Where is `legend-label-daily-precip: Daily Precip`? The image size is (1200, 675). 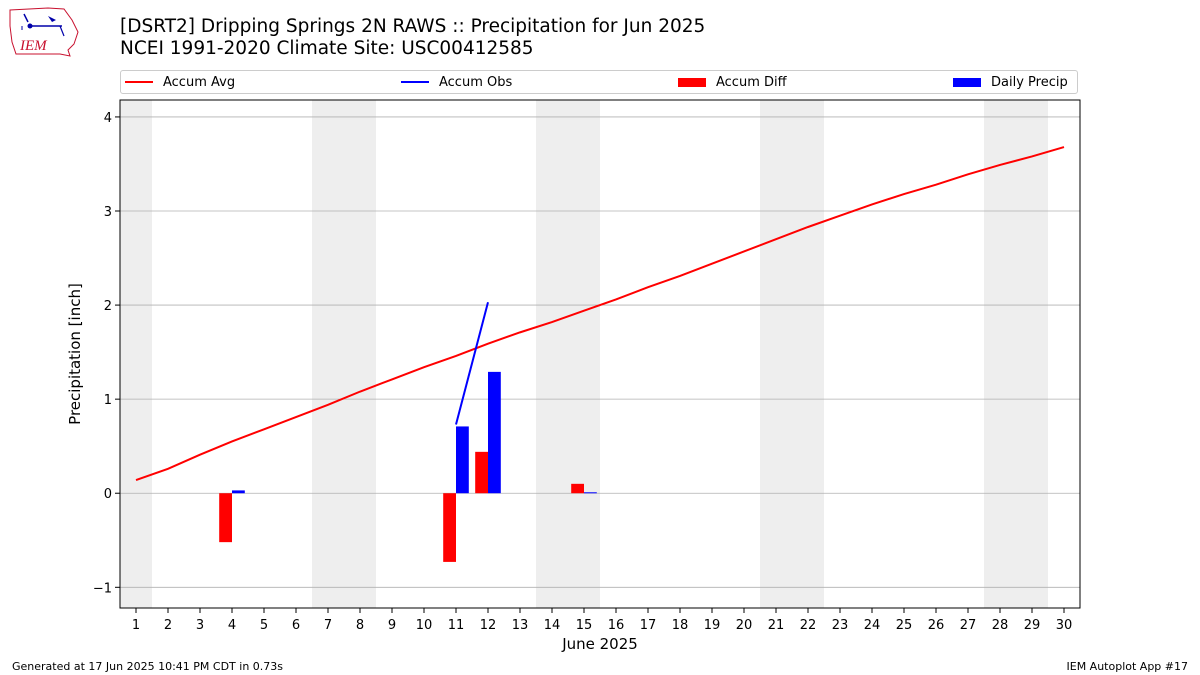
legend-label-daily-precip: Daily Precip is located at coordinates (1029, 82).